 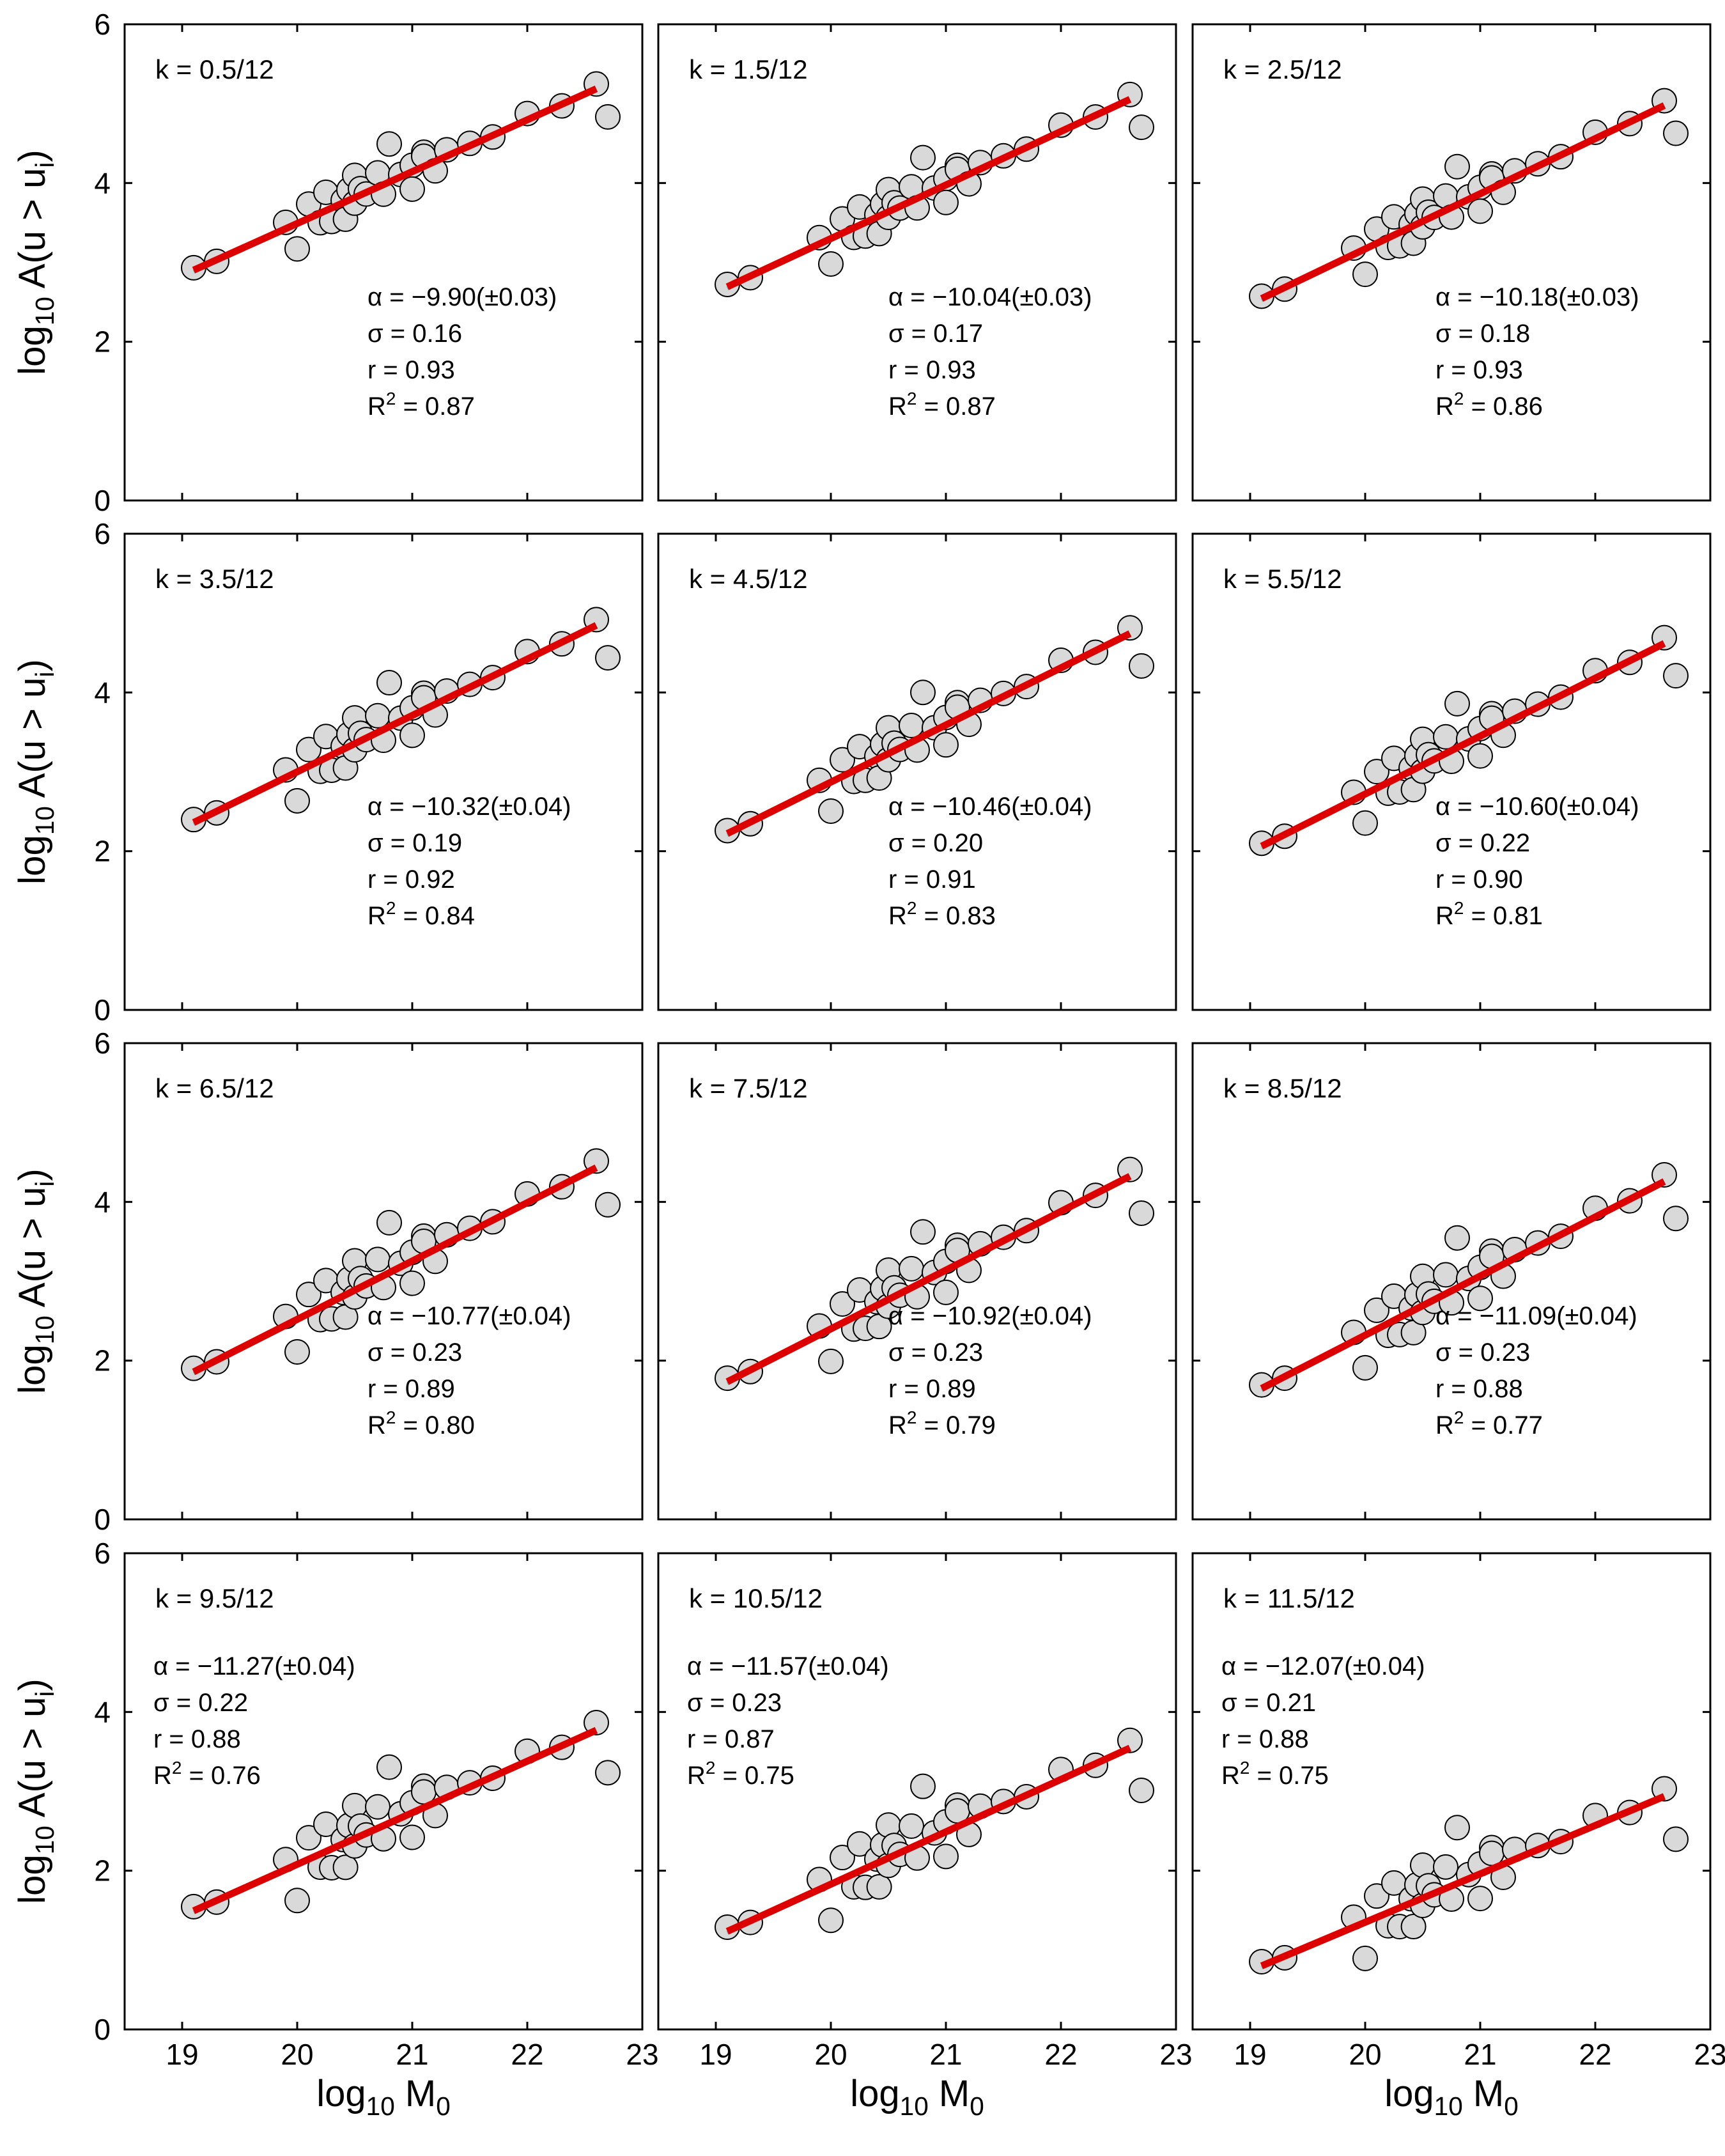 I want to click on stat-R2: R2 = 0.84, so click(x=421, y=914).